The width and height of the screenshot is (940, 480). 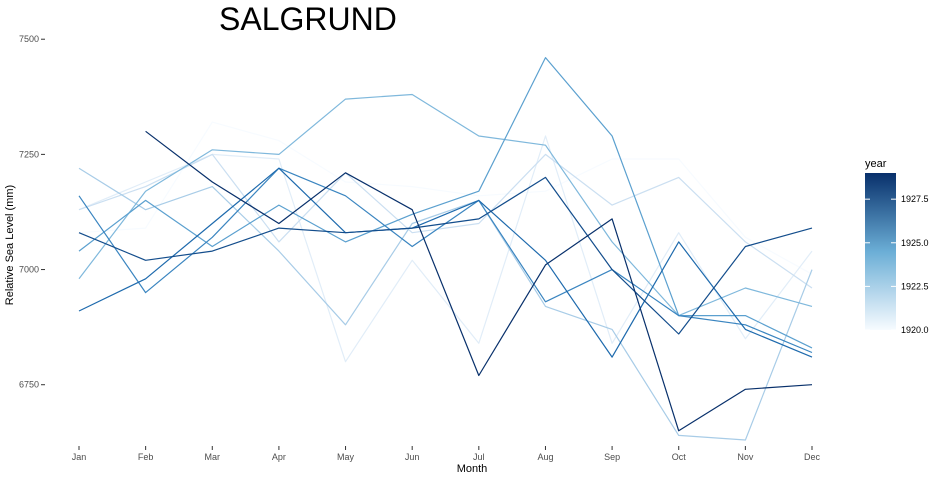 I want to click on x-tick-label: Dec, so click(x=812, y=457).